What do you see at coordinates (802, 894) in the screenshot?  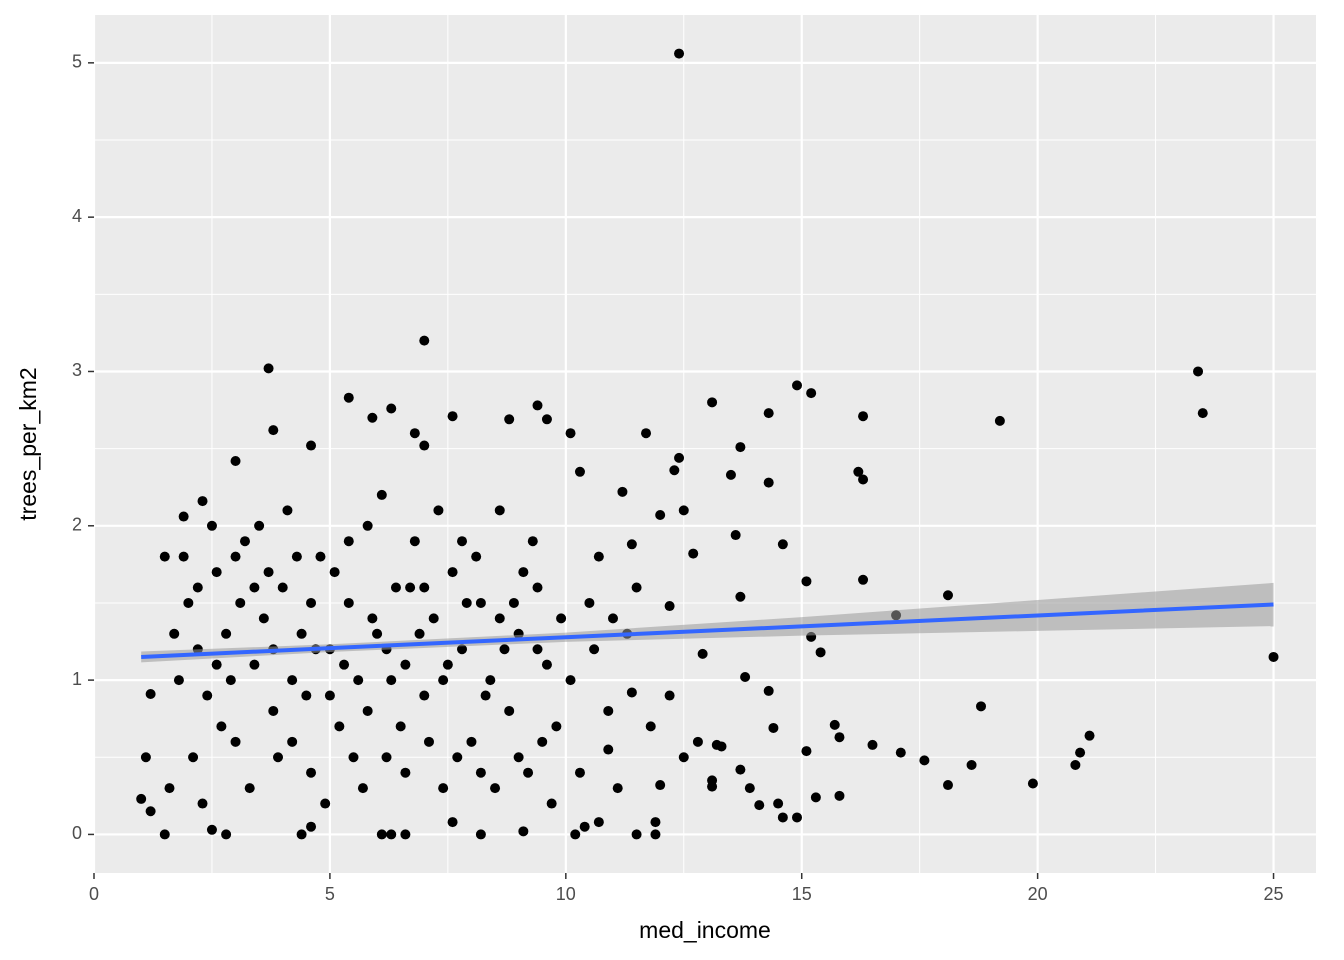 I see `x-tick-label: 15` at bounding box center [802, 894].